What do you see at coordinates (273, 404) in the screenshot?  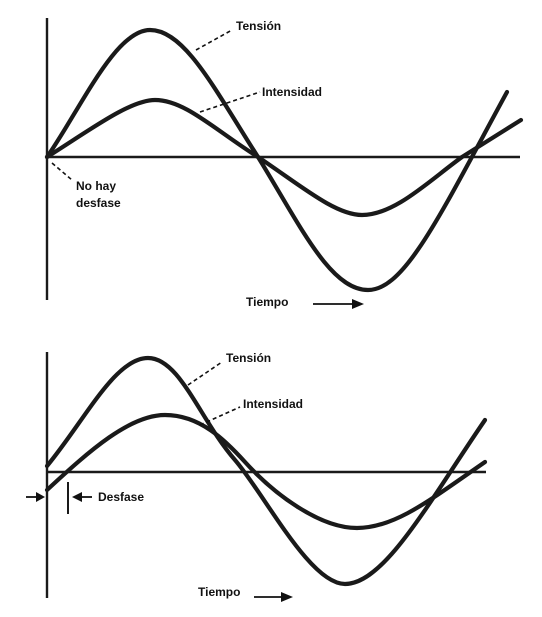 I see `bottom-current-label: Intensidad` at bounding box center [273, 404].